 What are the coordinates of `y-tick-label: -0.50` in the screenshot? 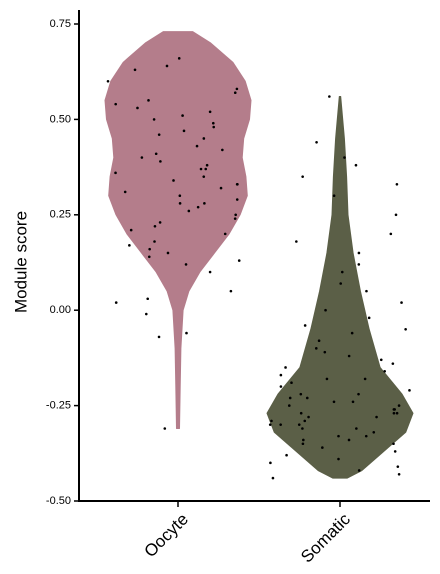 It's located at (58, 501).